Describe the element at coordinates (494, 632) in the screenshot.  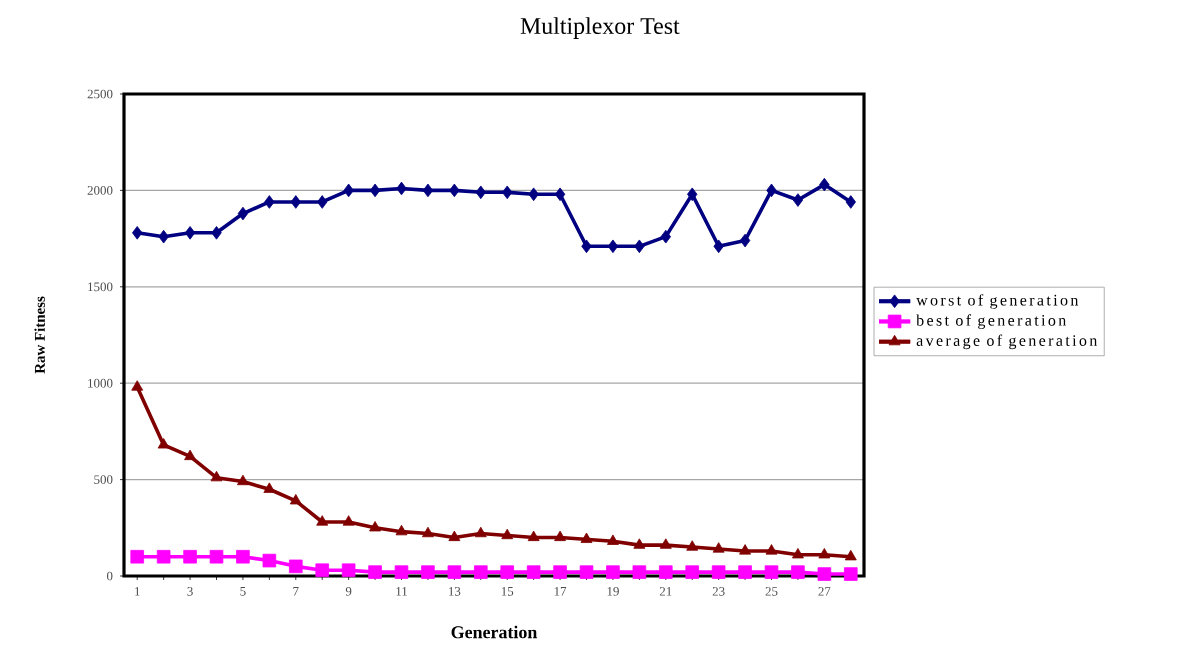
I see `x-axis-title: Generation` at that location.